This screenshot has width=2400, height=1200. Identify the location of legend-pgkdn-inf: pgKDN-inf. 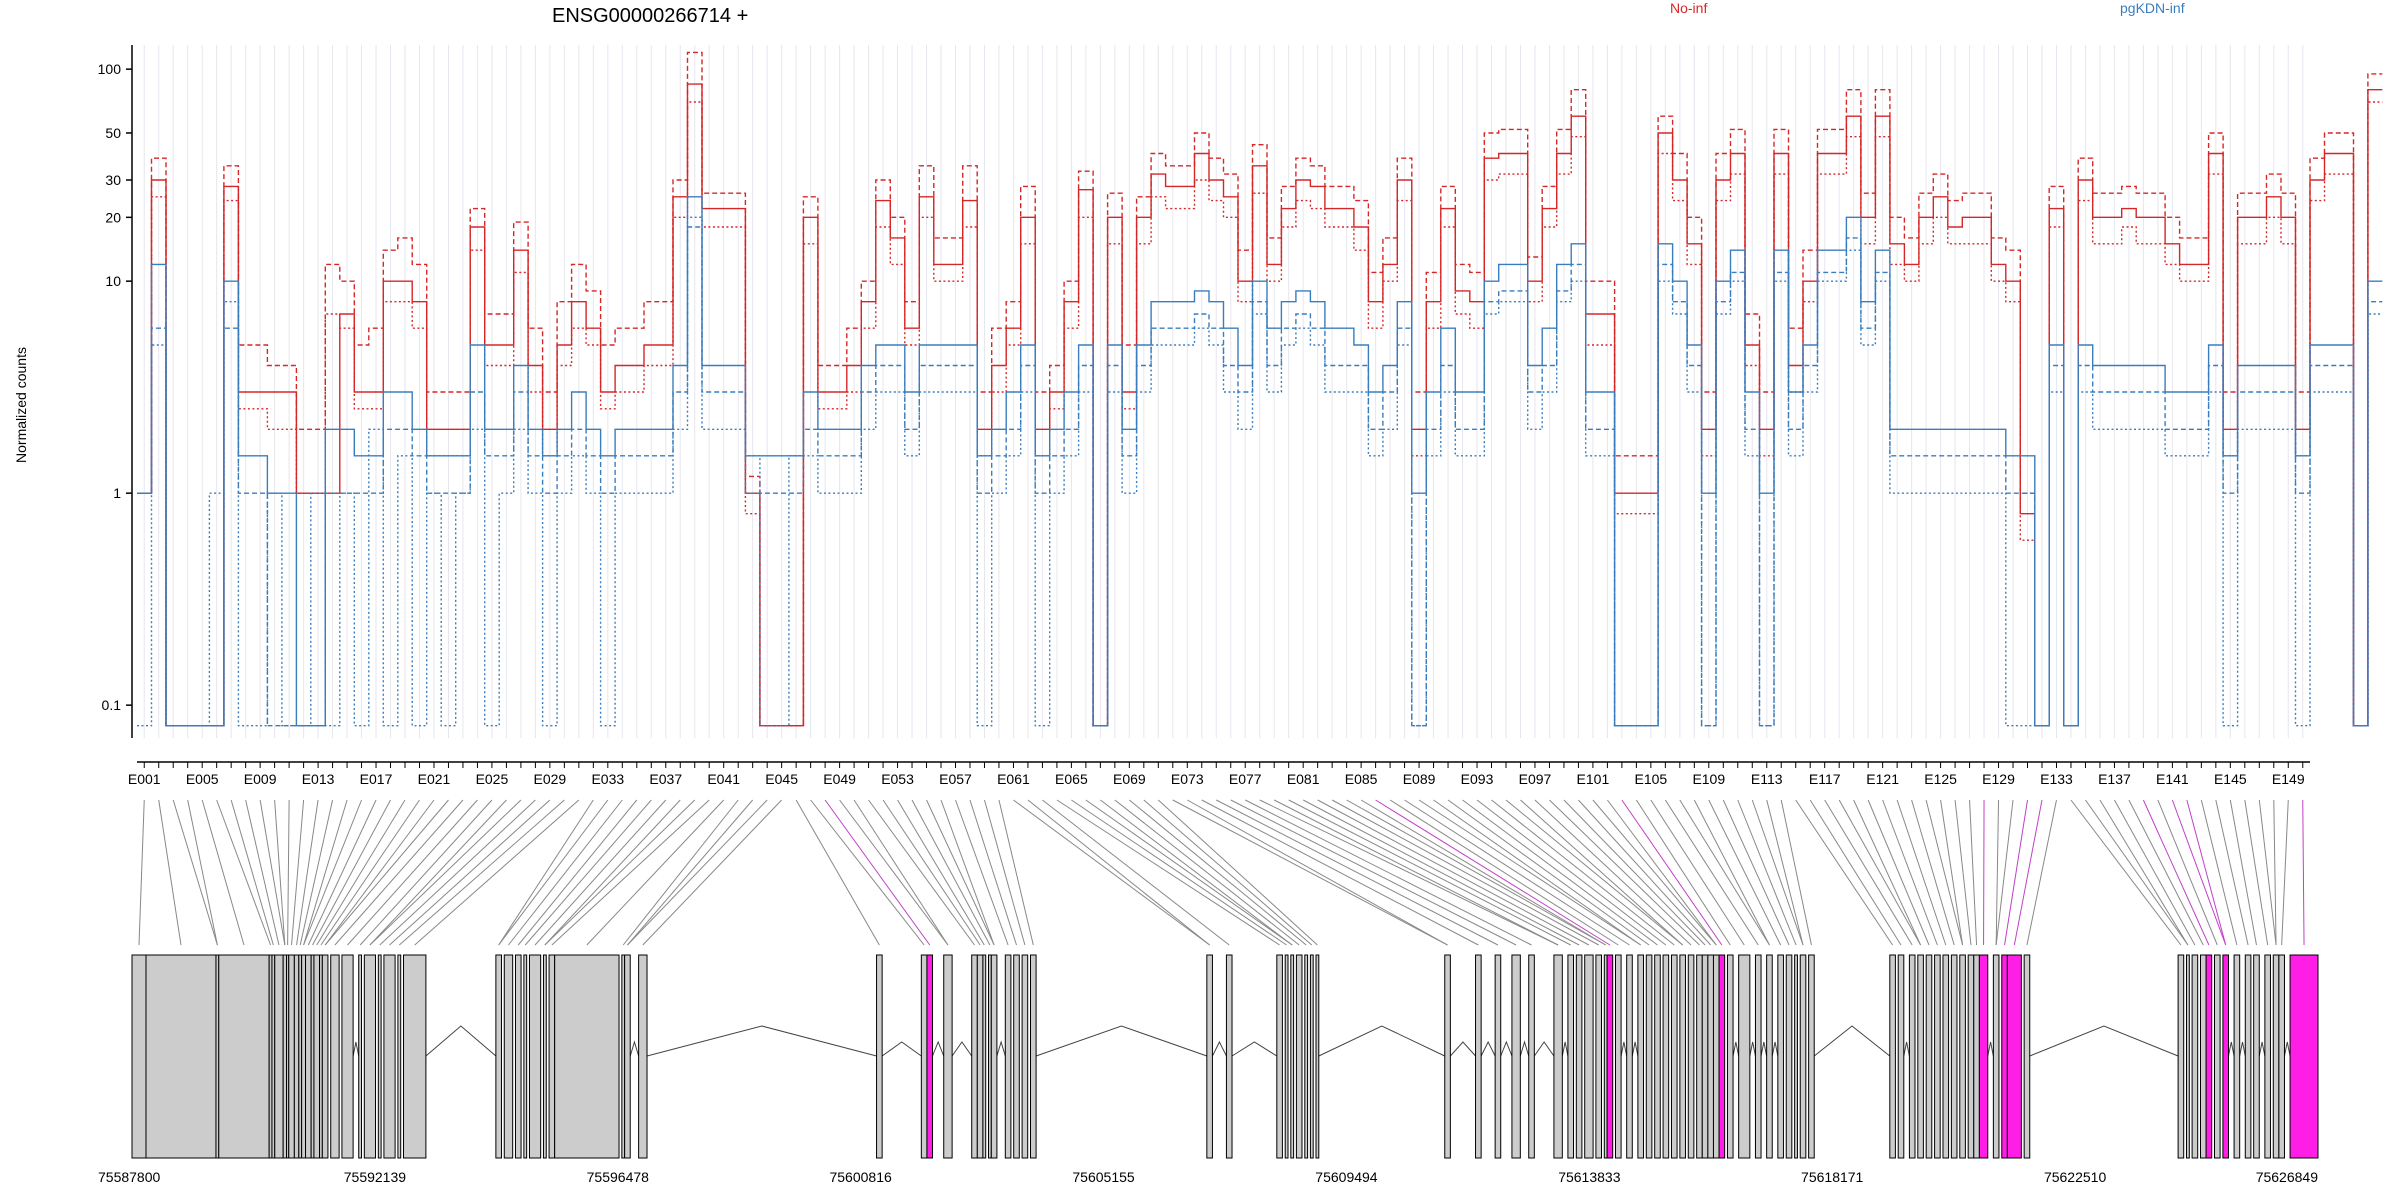
(2152, 8).